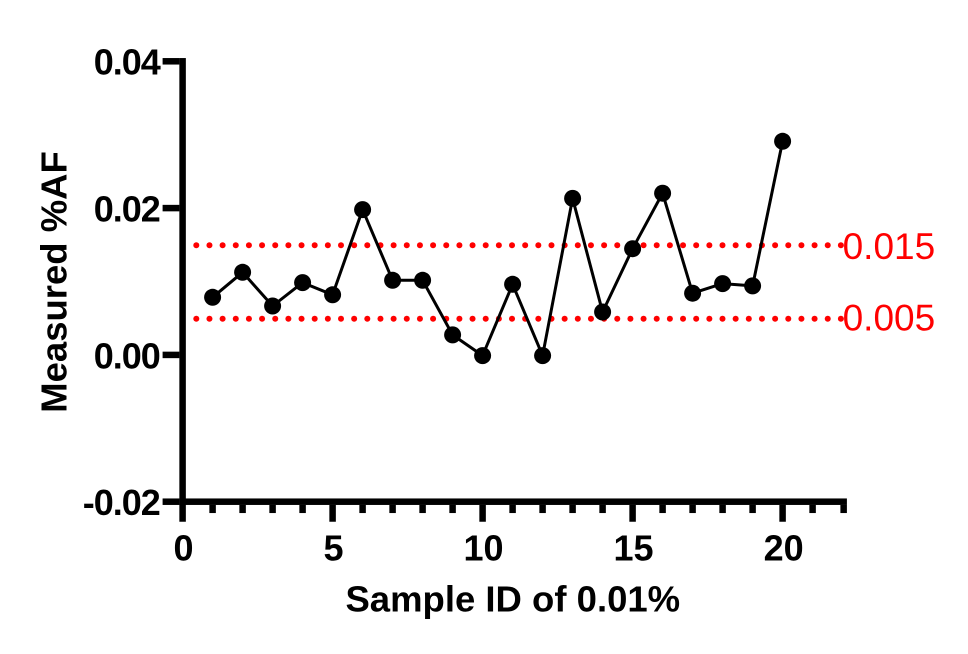 The height and width of the screenshot is (654, 968). I want to click on svg-text: 0.005, so click(889, 317).